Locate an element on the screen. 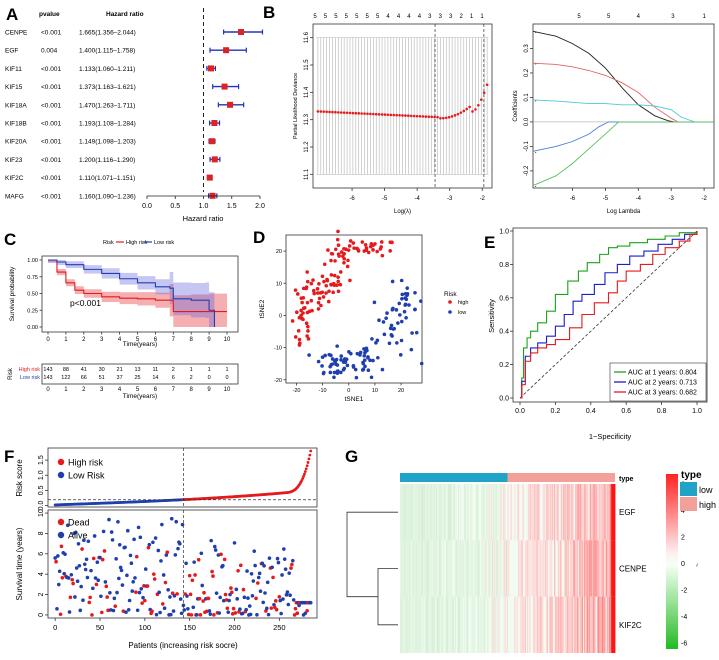 This screenshot has height=660, width=719. e-y-axis-label: Sensitivity is located at coordinates (491, 316).